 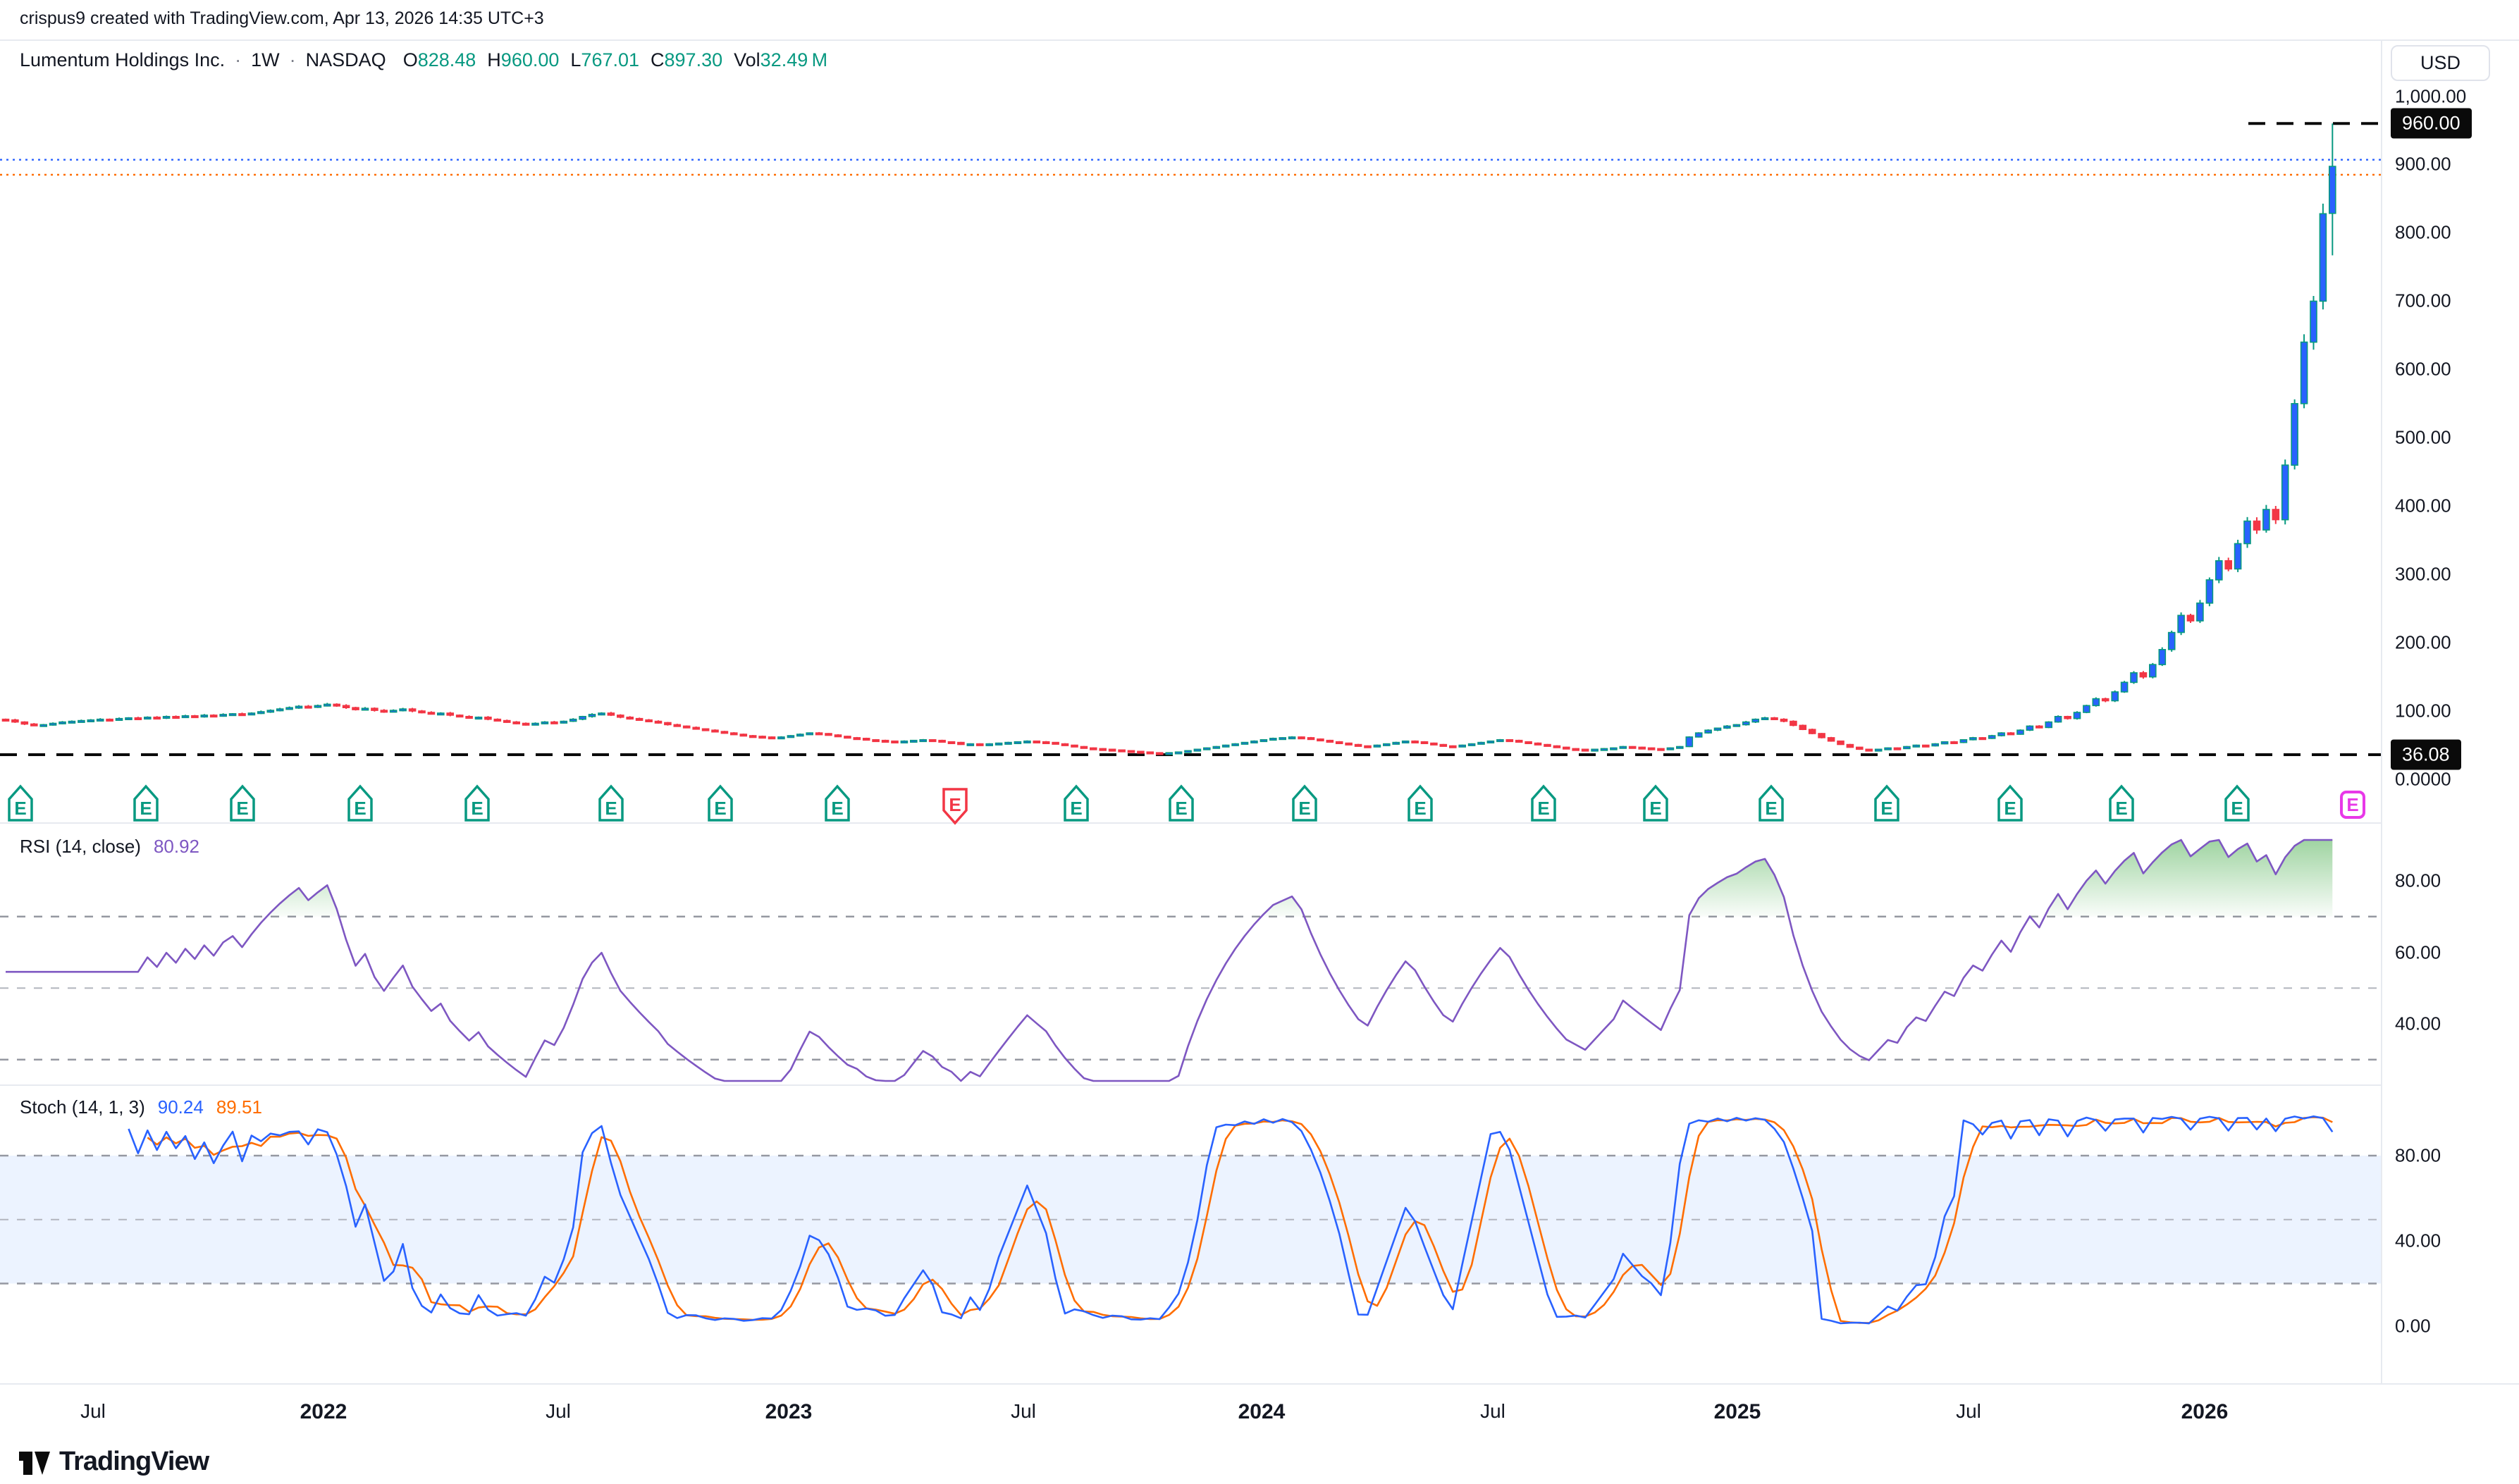 What do you see at coordinates (80, 847) in the screenshot?
I see `rsi-title: RSI (14, close)` at bounding box center [80, 847].